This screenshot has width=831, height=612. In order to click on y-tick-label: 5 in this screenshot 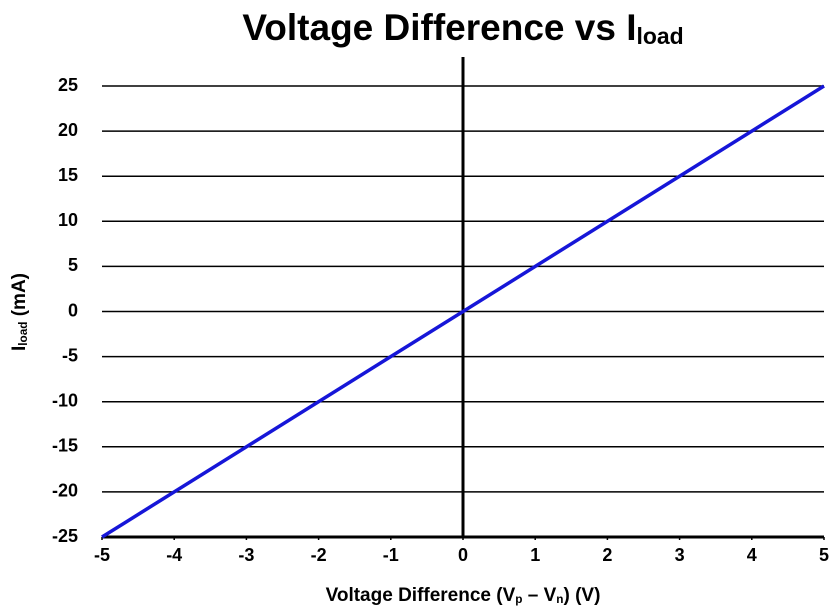, I will do `click(73, 265)`.